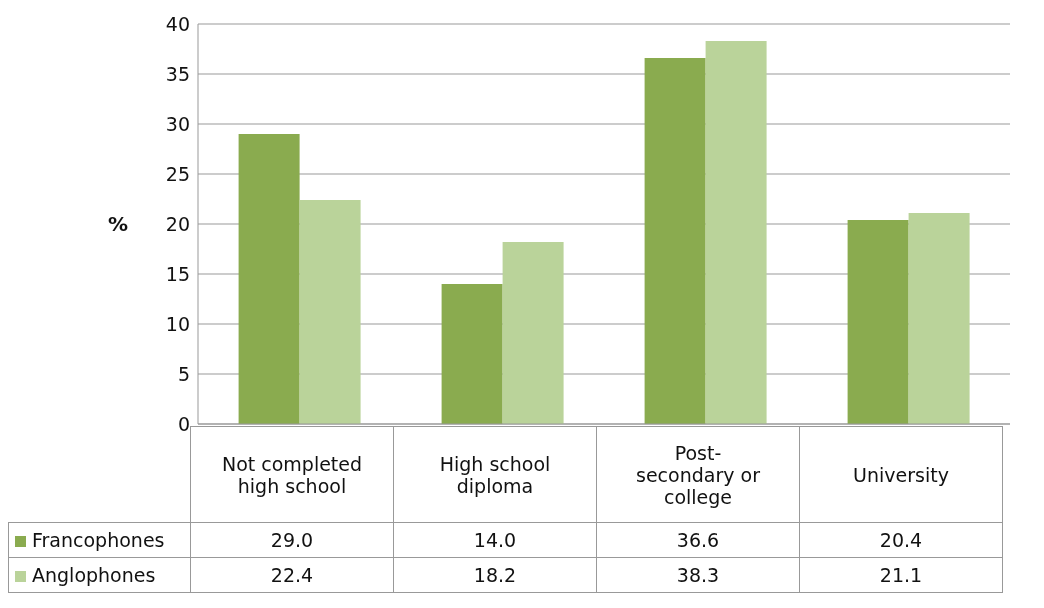 This screenshot has height=608, width=1044. What do you see at coordinates (292, 575) in the screenshot?
I see `data-label: 22.4` at bounding box center [292, 575].